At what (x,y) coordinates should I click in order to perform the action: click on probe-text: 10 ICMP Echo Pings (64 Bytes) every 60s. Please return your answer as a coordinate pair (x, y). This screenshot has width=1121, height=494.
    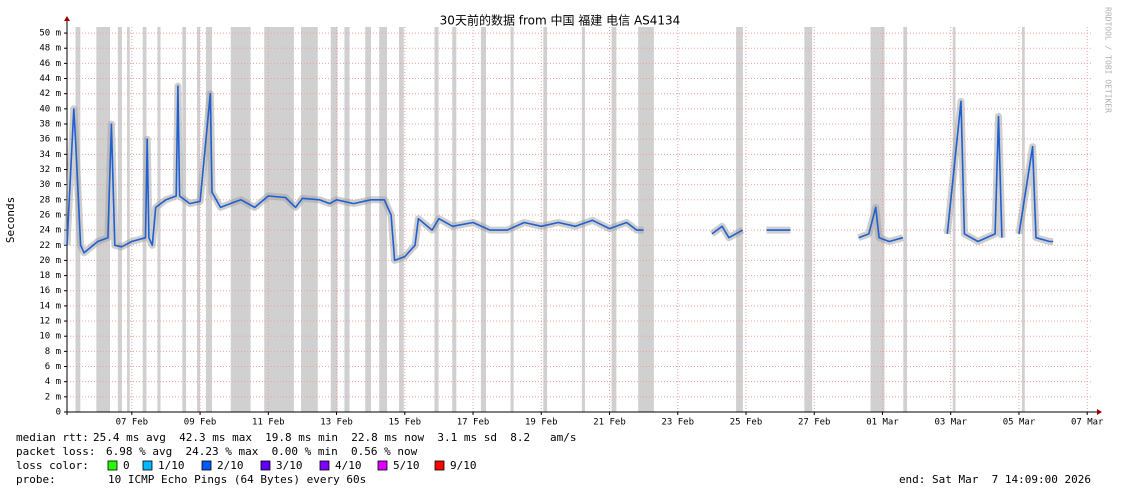
    Looking at the image, I should click on (237, 479).